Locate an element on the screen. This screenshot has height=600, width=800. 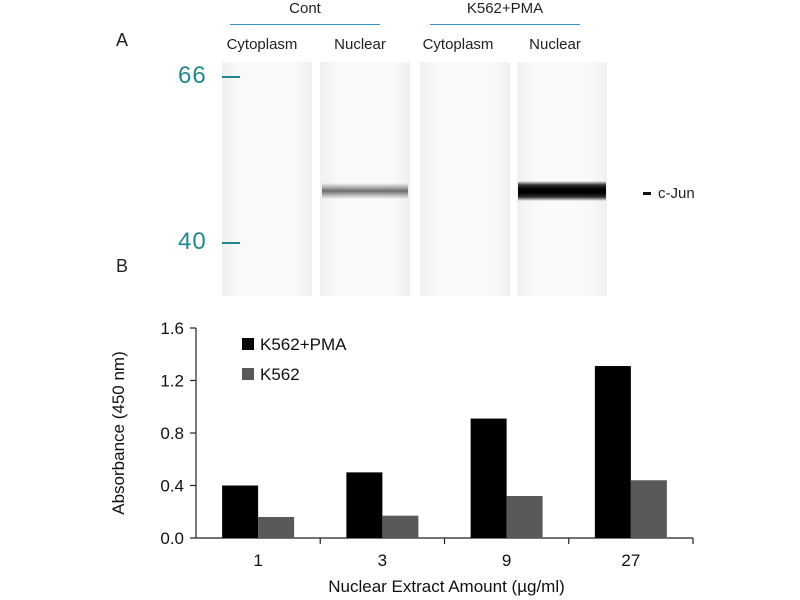
lane-label-pma-nuclear: Nuclear is located at coordinates (555, 44).